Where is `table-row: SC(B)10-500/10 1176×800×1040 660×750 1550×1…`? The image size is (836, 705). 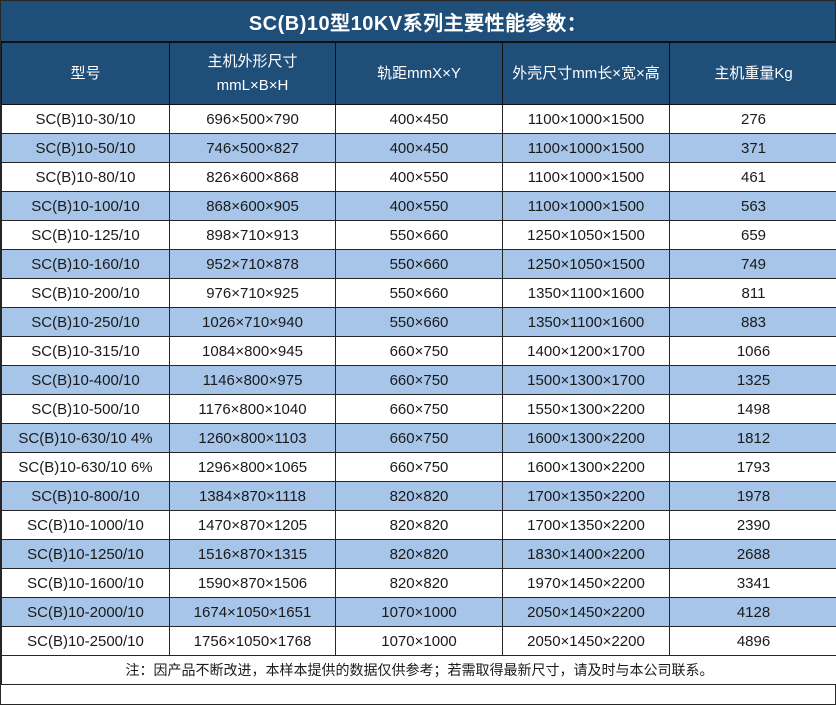
table-row: SC(B)10-500/10 1176×800×1040 660×750 1550×1… is located at coordinates (418, 409).